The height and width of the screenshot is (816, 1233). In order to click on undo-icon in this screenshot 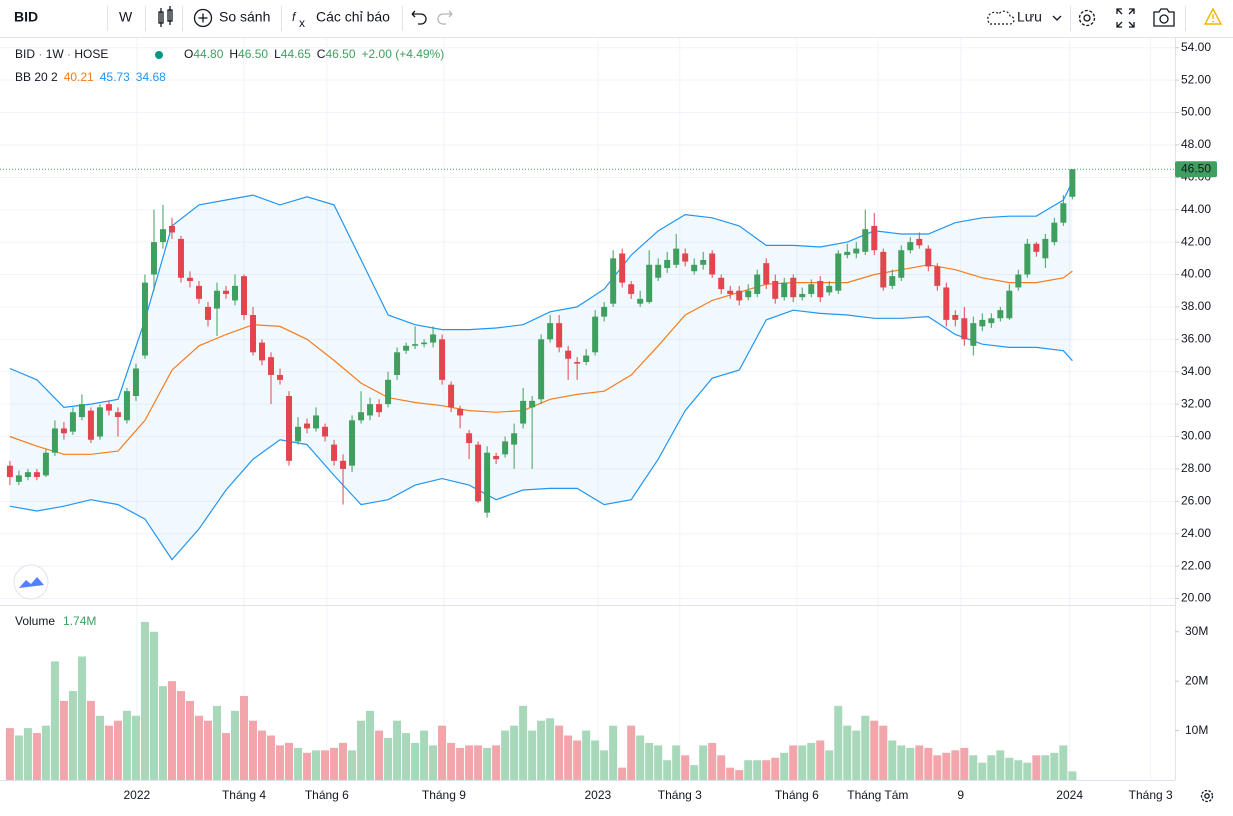, I will do `click(419, 17)`.